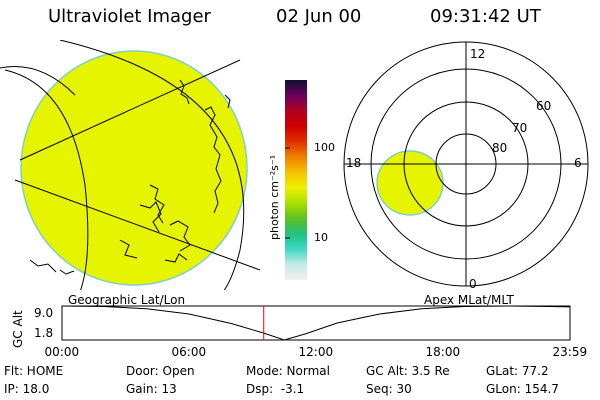  I want to click on colorbar-gradient, so click(296, 180).